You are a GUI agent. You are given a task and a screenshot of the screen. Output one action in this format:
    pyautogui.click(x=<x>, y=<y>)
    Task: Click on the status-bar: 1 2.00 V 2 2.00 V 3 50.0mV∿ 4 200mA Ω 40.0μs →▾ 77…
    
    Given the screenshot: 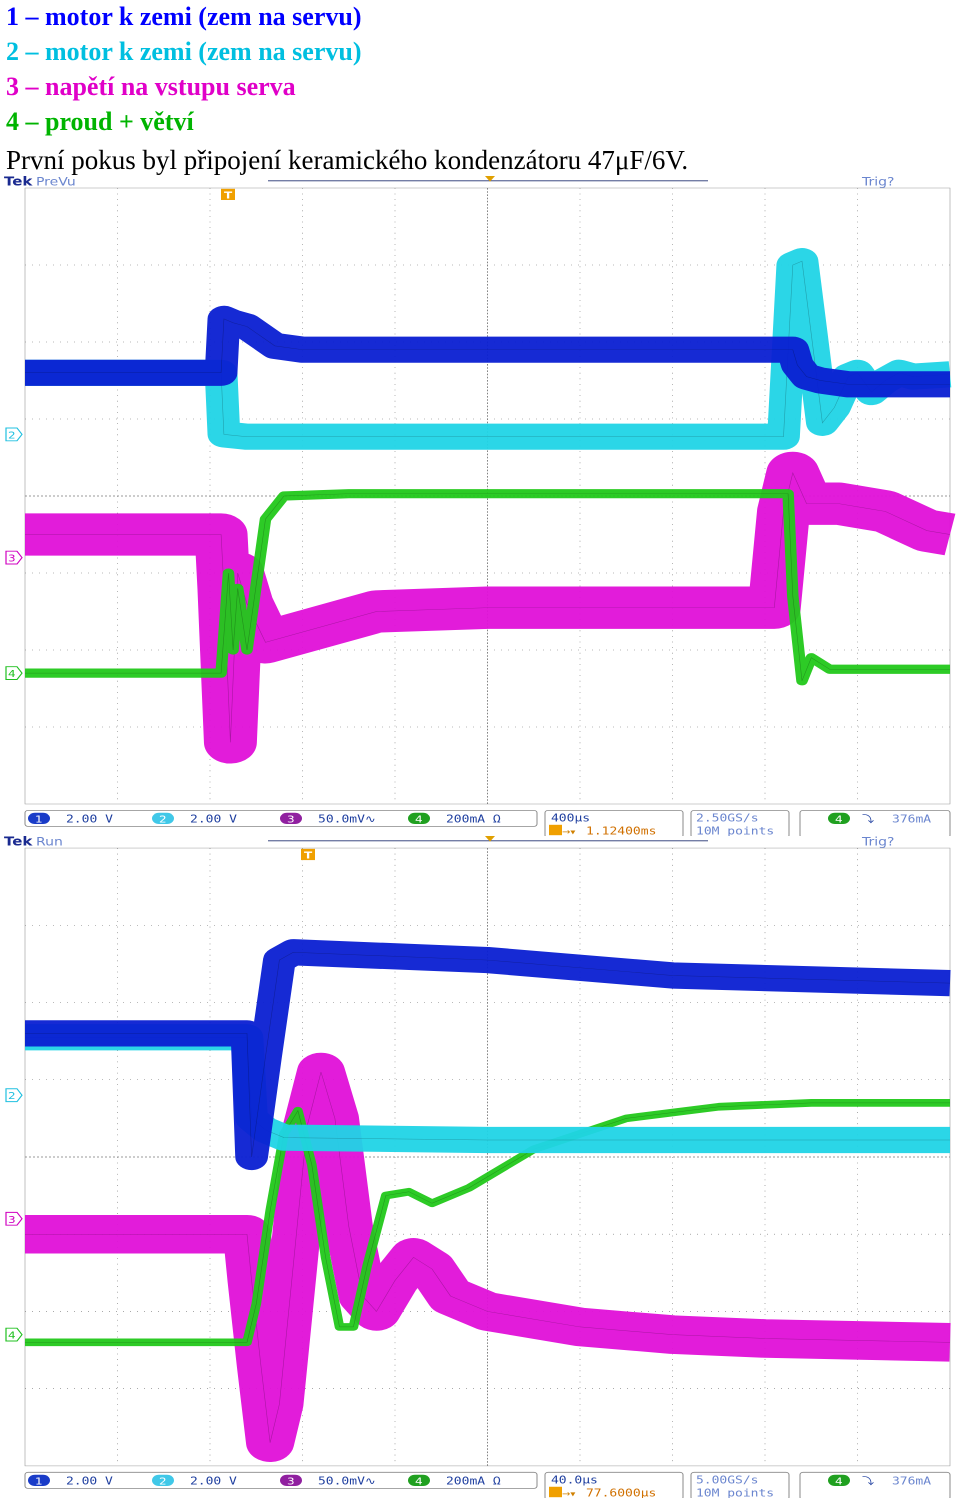 What is the action you would take?
    pyautogui.click(x=487, y=1484)
    